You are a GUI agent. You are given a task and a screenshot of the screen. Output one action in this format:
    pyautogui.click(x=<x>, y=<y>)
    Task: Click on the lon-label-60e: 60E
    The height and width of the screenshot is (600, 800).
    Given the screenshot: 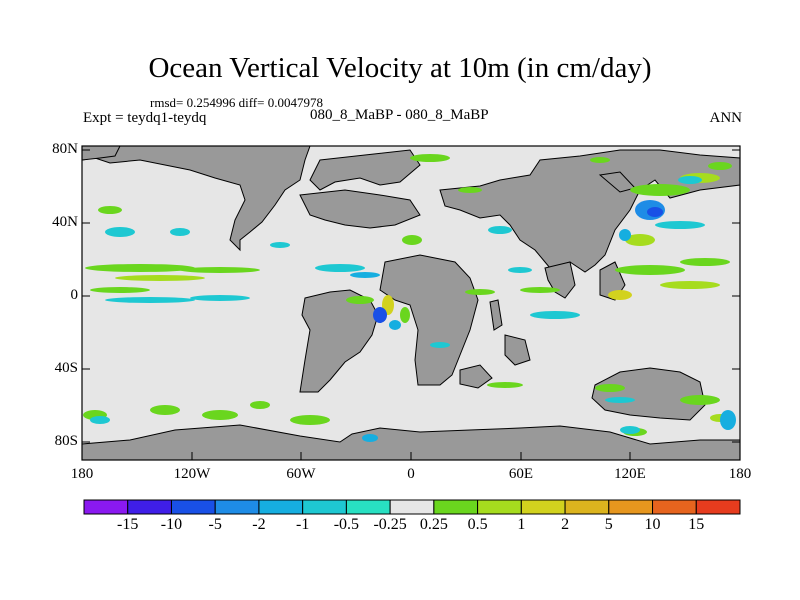 What is the action you would take?
    pyautogui.click(x=521, y=474)
    